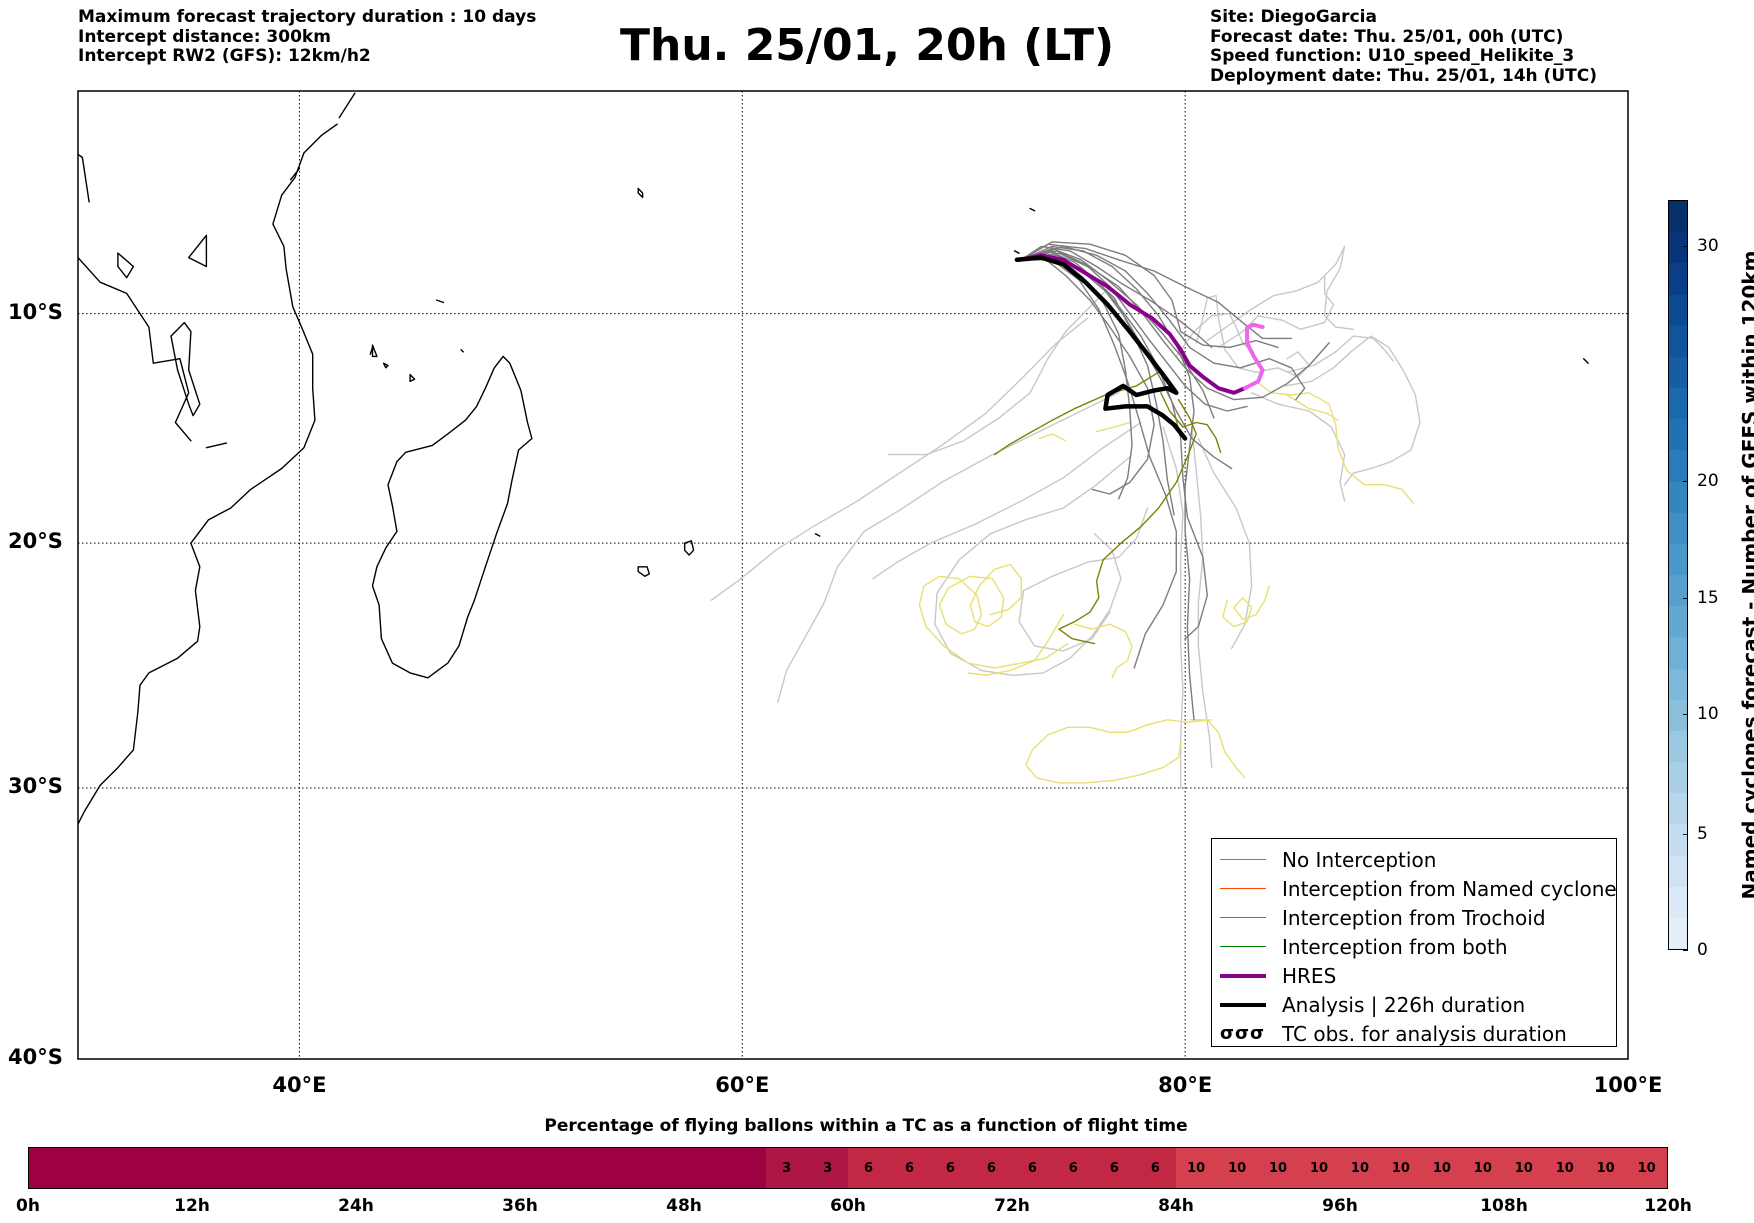 The width and height of the screenshot is (1754, 1223). What do you see at coordinates (1404, 1004) in the screenshot?
I see `legend-label: Analysis | 226h duration` at bounding box center [1404, 1004].